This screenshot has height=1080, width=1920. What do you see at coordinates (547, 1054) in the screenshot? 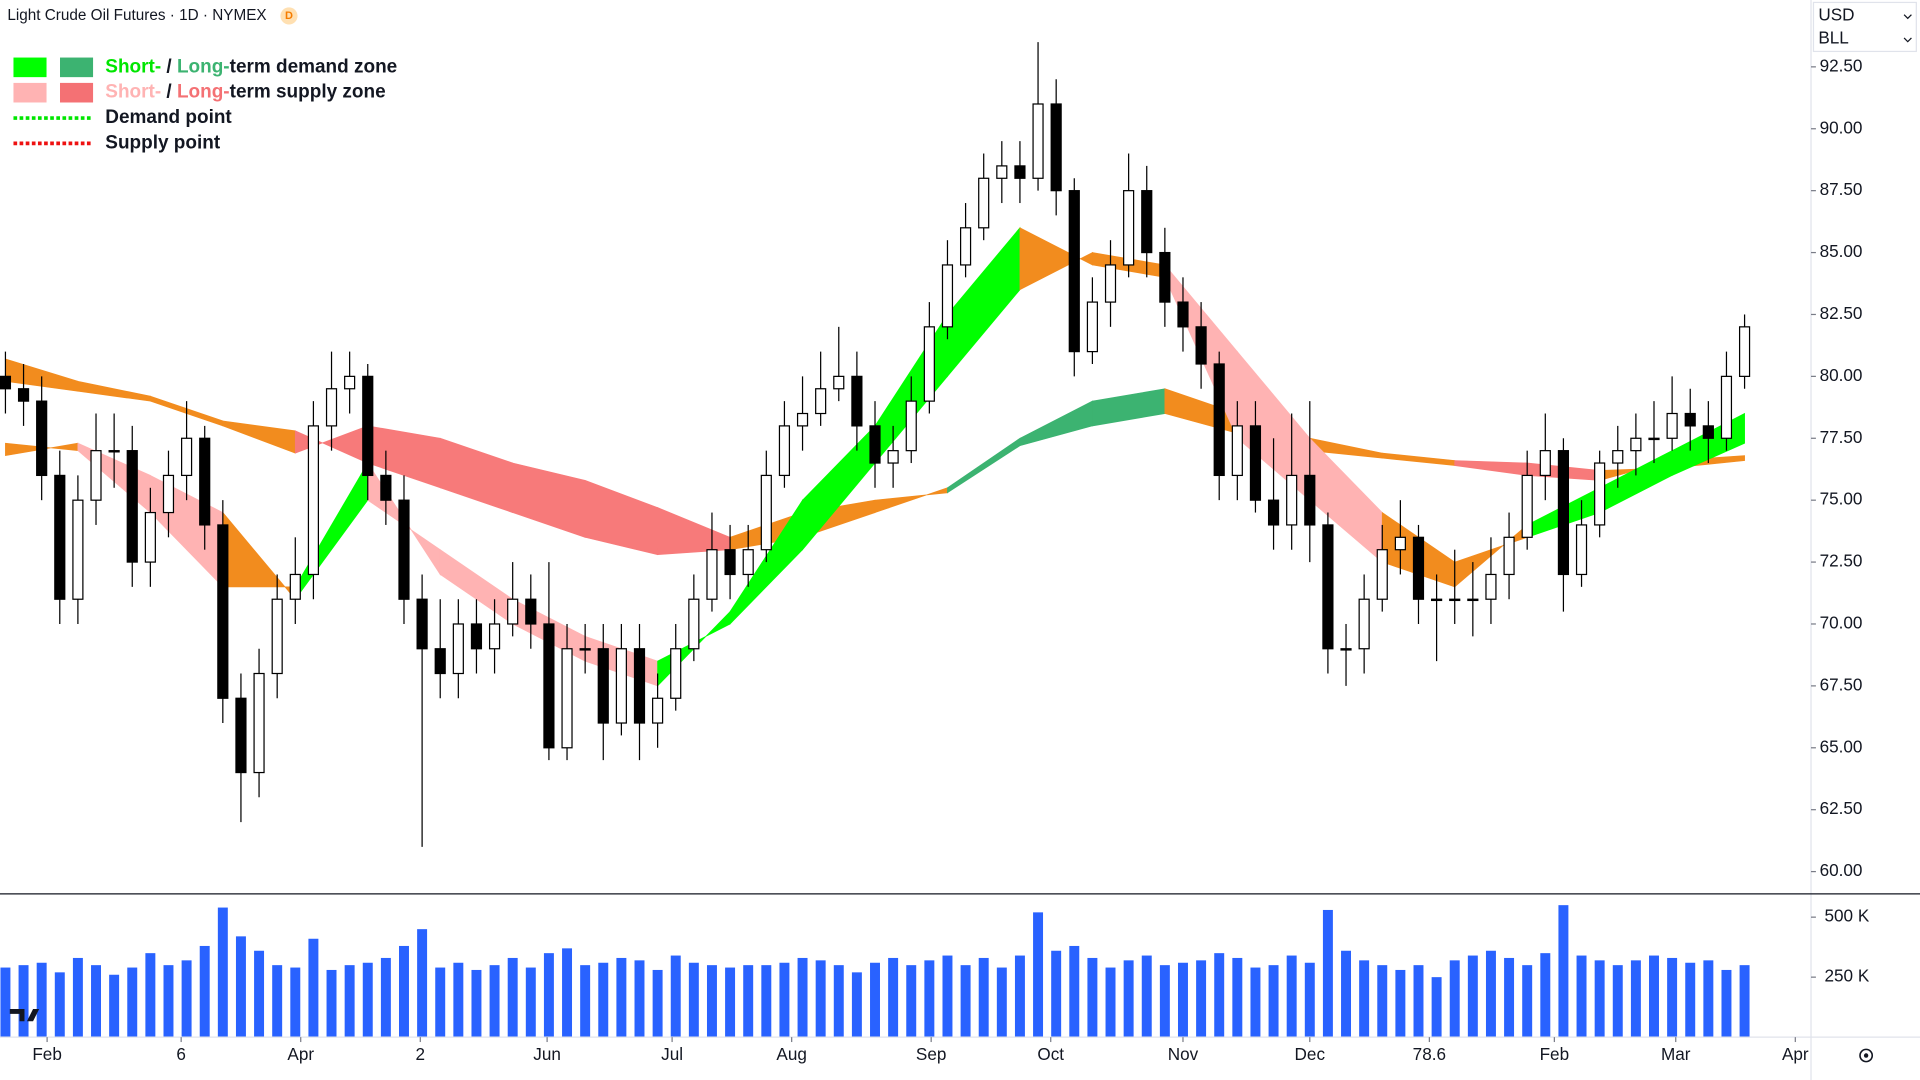
I see `x-tick-label: Jun` at bounding box center [547, 1054].